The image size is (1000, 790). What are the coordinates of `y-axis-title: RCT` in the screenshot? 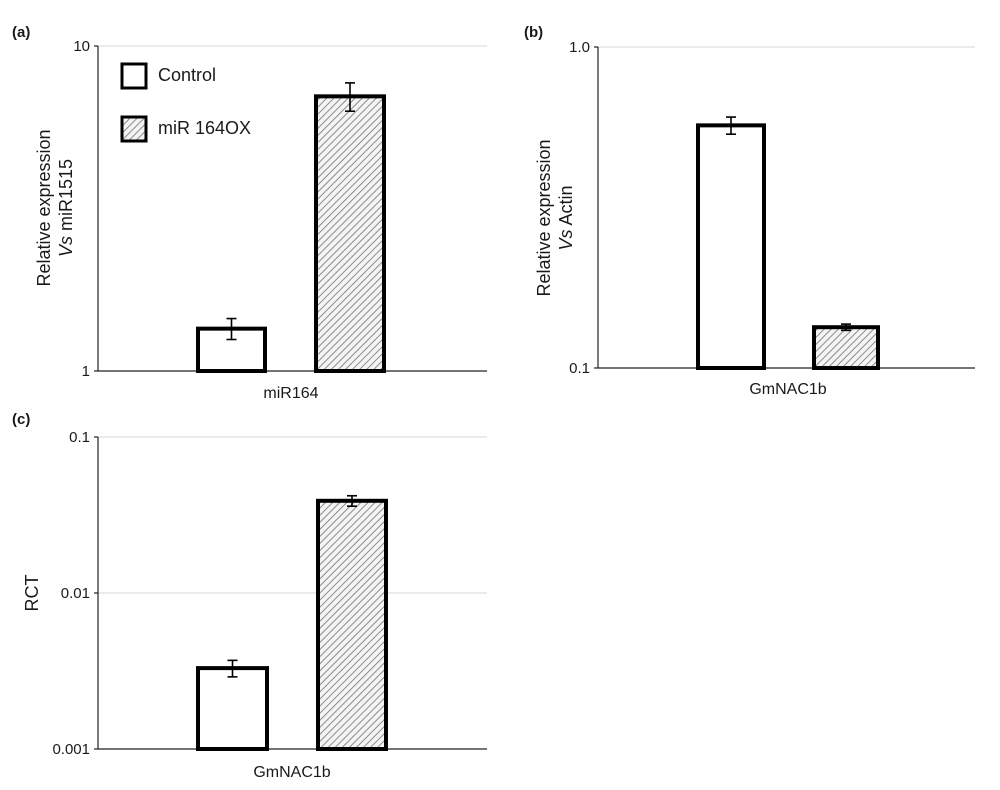 It's located at (32, 593).